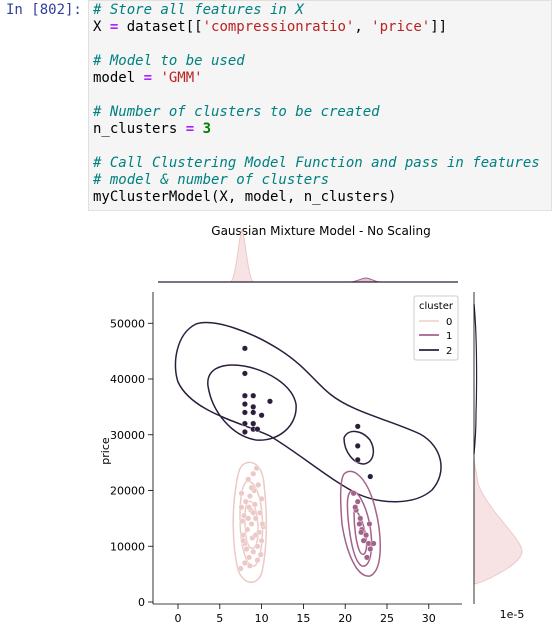  I want to click on right-marginal: 1e-5, so click(499, 456).